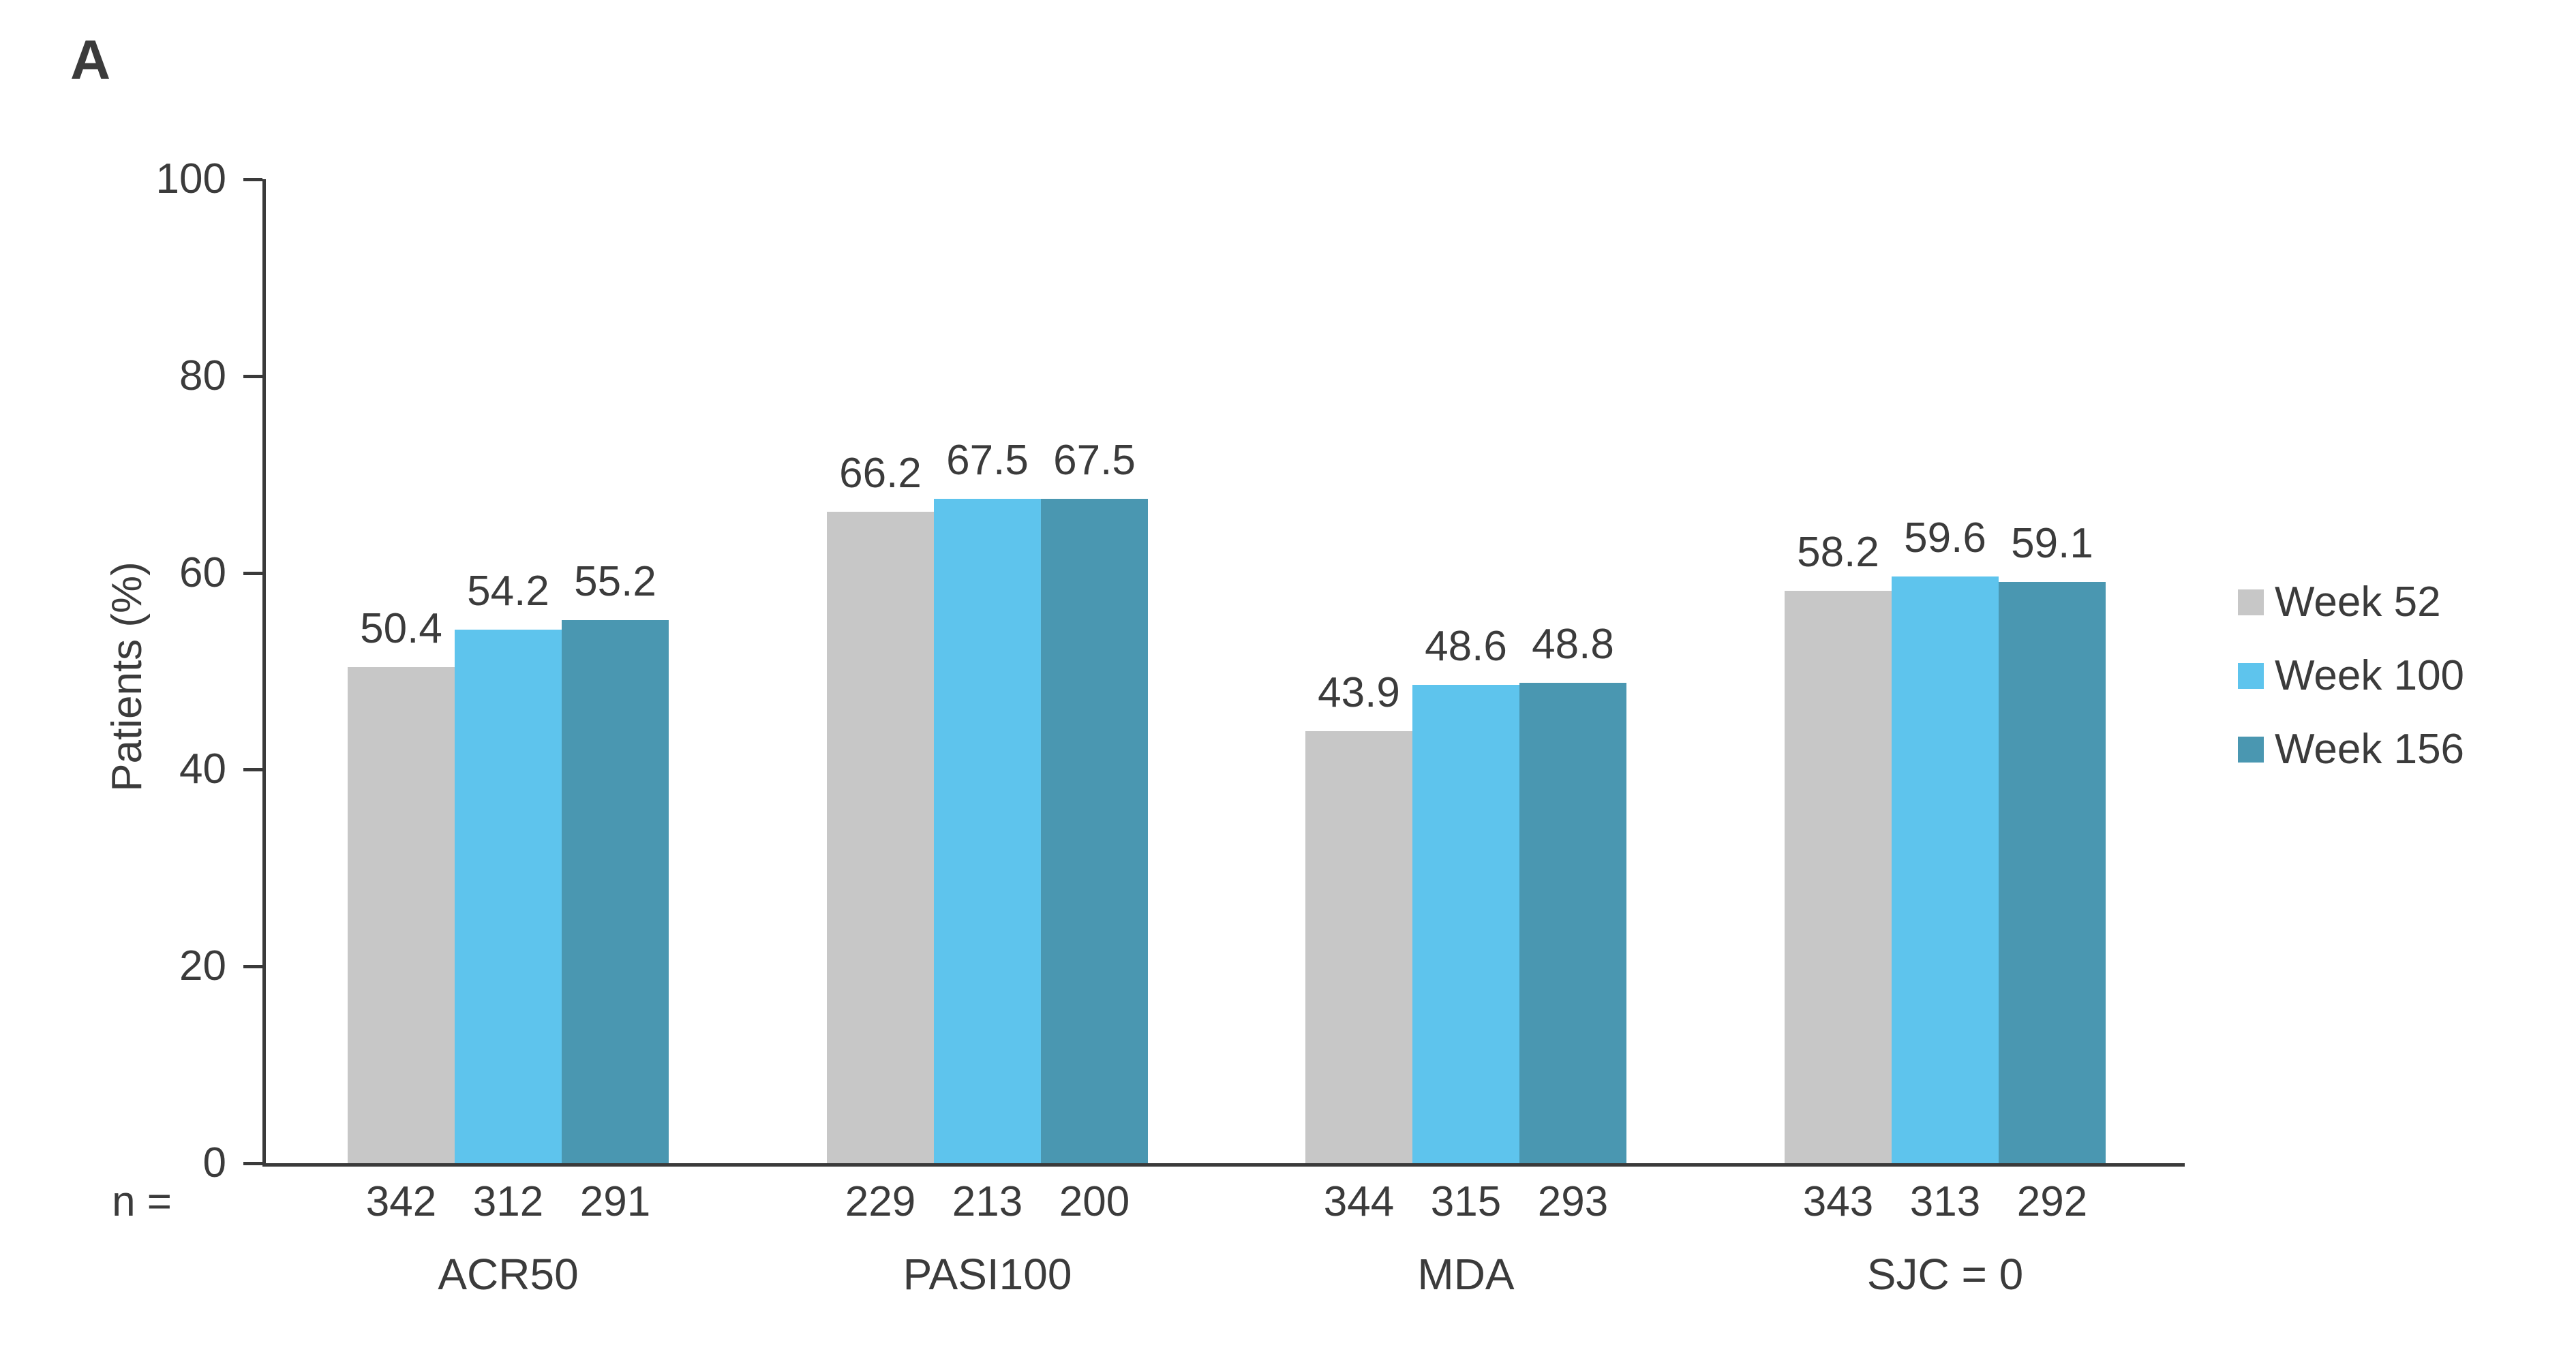 This screenshot has height=1354, width=2576. Describe the element at coordinates (1224, 1165) in the screenshot. I see `x-axis-line` at that location.